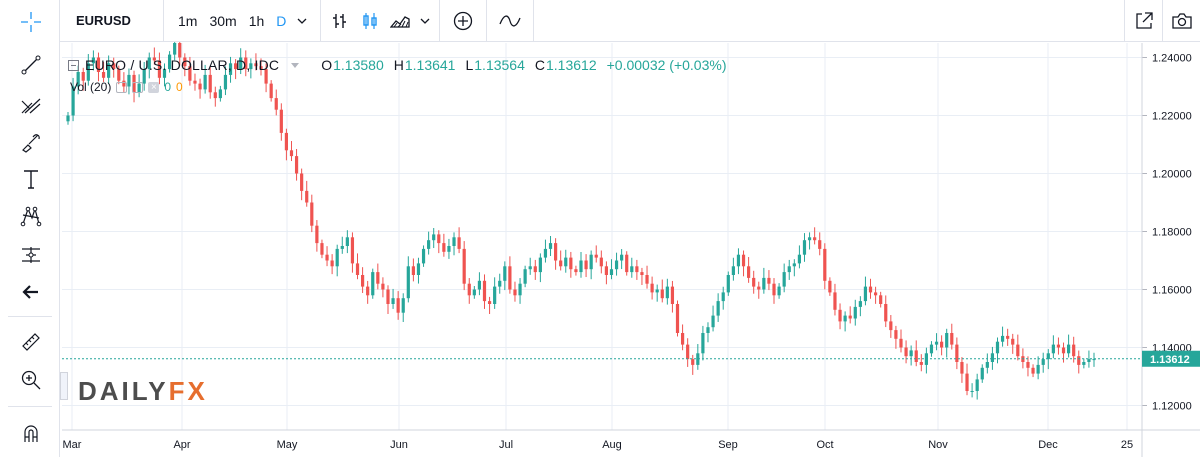  Describe the element at coordinates (281, 20) in the screenshot. I see `interval-d: D` at that location.